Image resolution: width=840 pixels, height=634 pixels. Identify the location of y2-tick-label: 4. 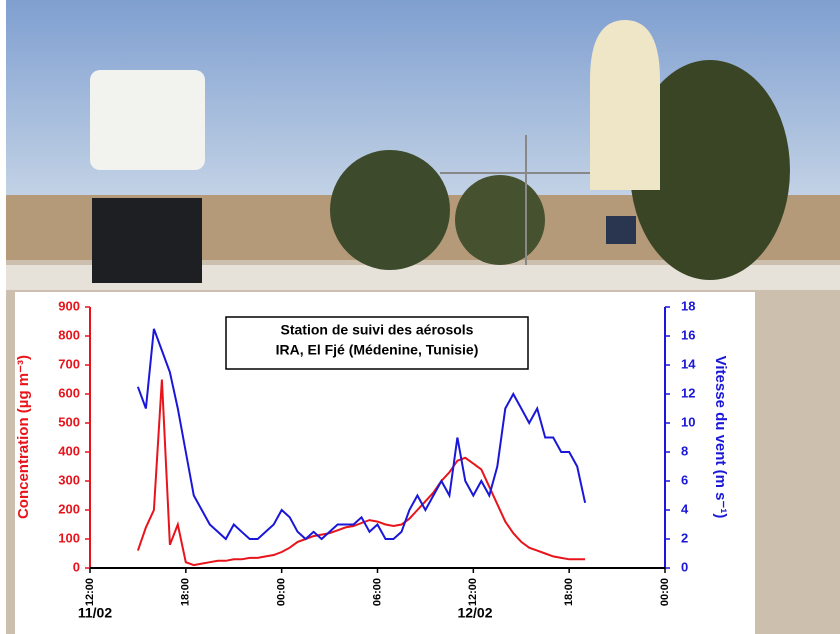
(685, 508).